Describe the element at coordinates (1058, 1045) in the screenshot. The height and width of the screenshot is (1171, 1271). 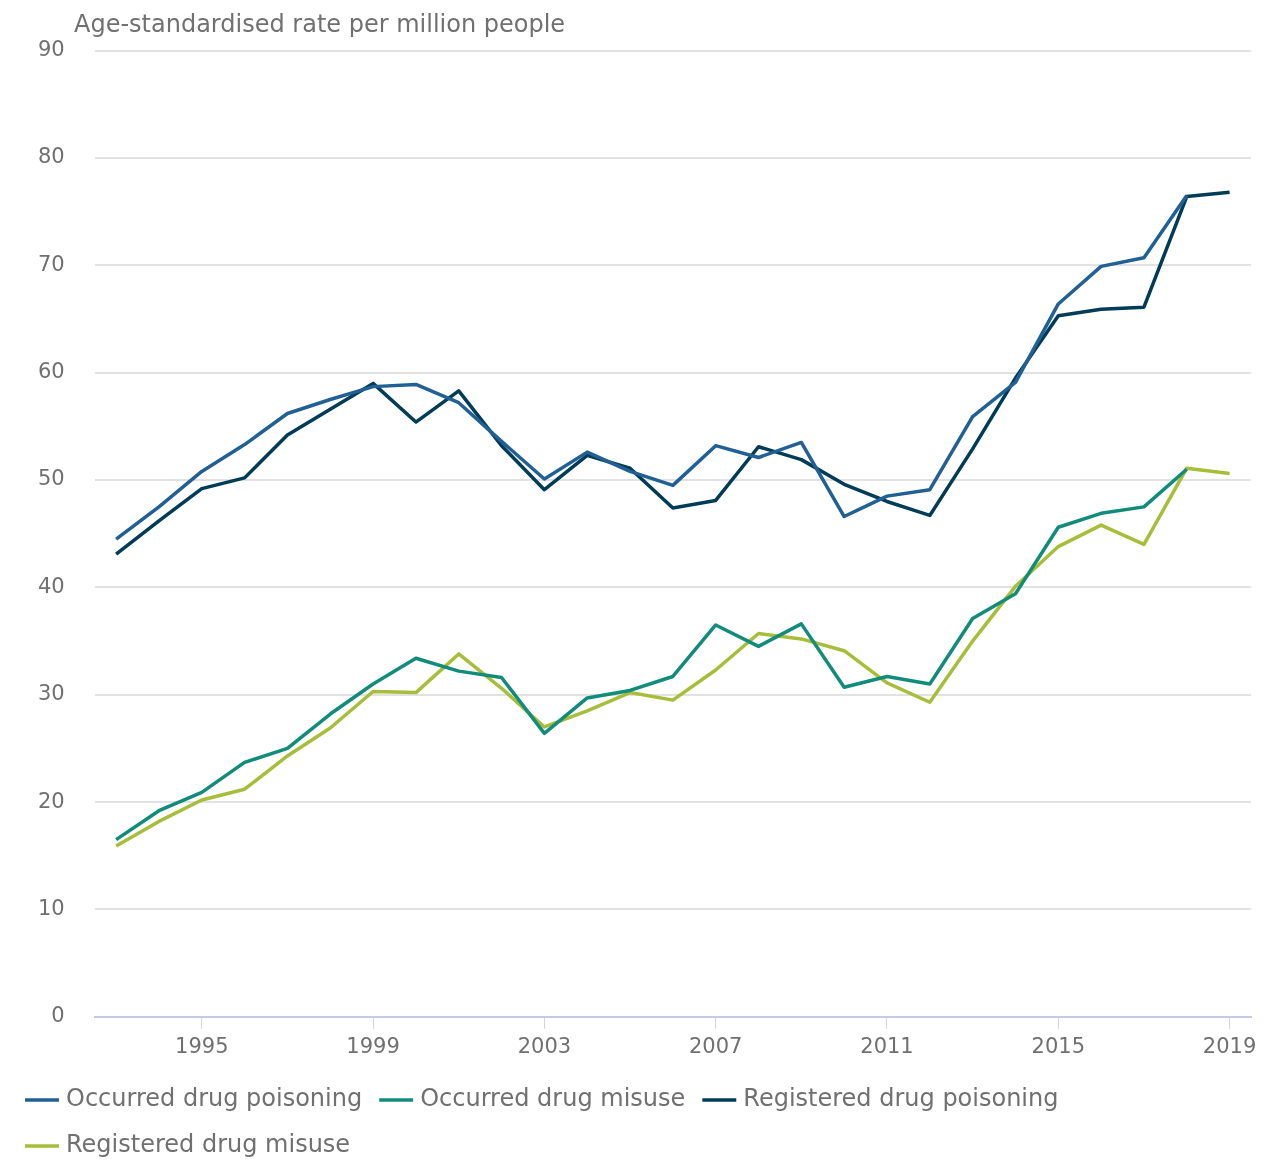
I see `x-tick-label: 2015` at that location.